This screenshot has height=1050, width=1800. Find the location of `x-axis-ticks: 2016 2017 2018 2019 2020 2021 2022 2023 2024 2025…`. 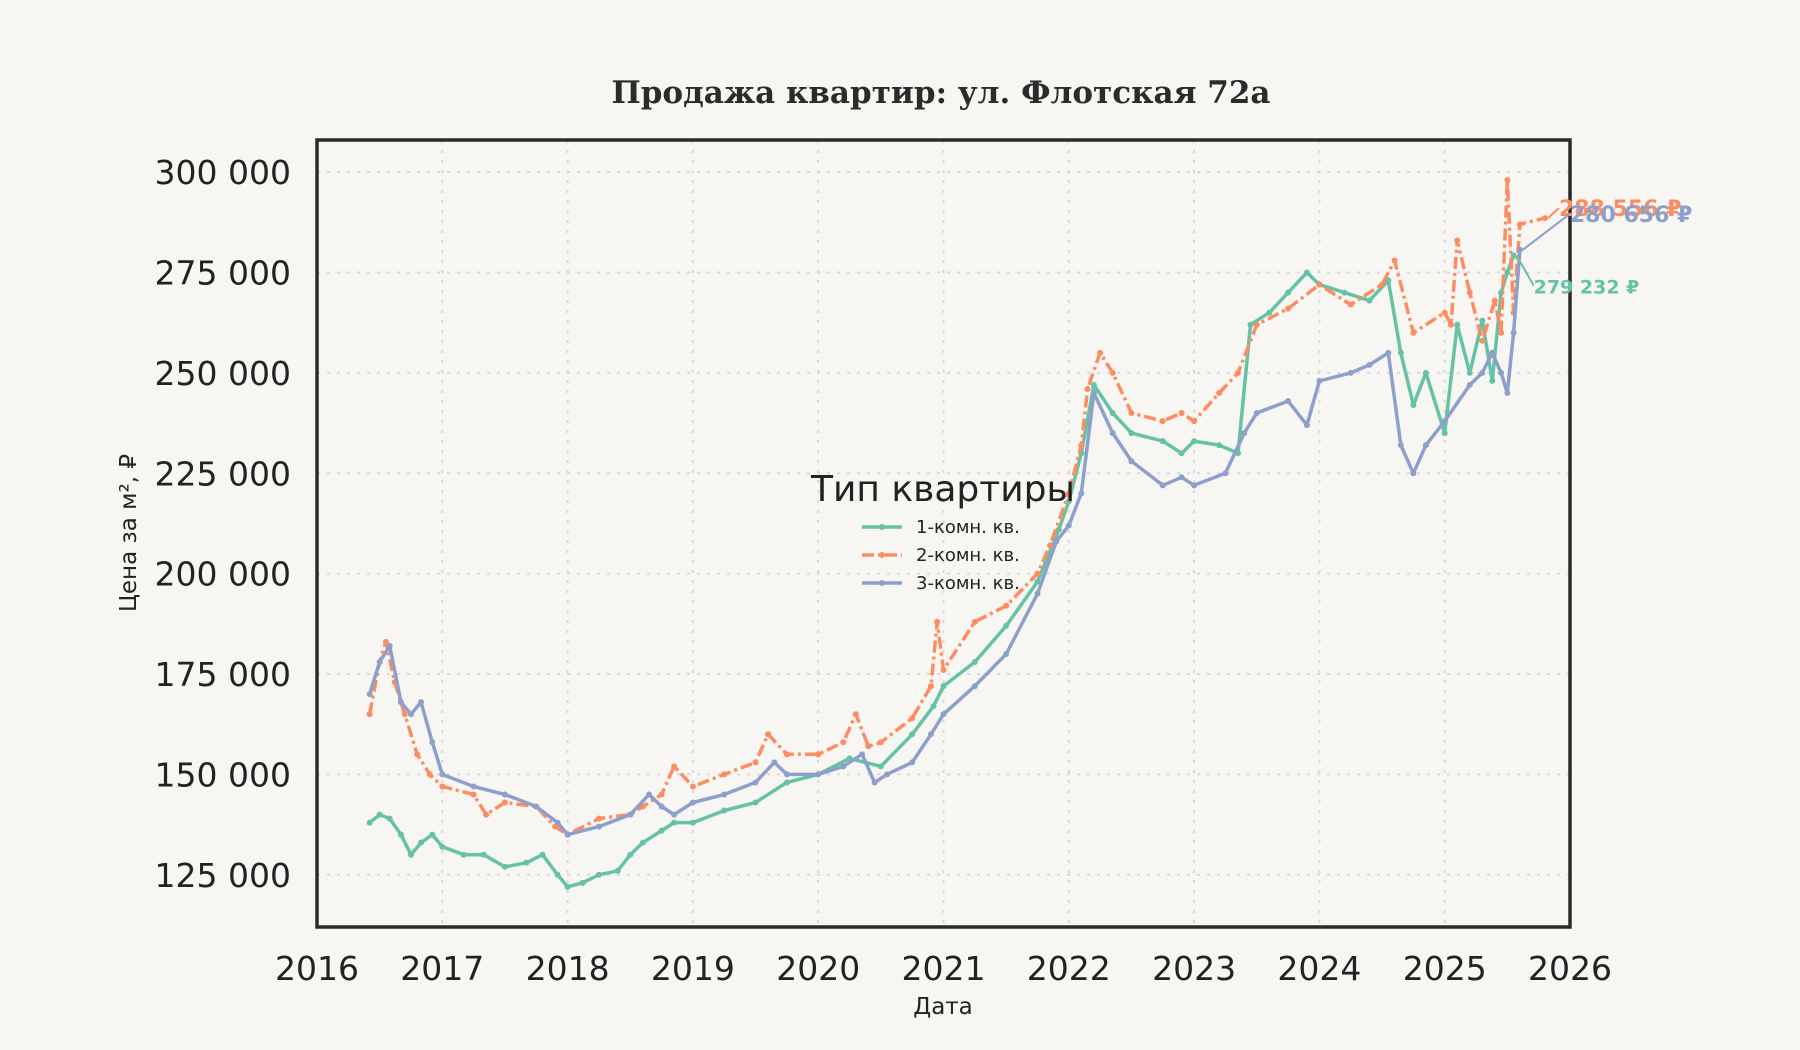

x-axis-ticks: 2016 2017 2018 2019 2020 2021 2022 2023 2024 2025… is located at coordinates (943, 968).